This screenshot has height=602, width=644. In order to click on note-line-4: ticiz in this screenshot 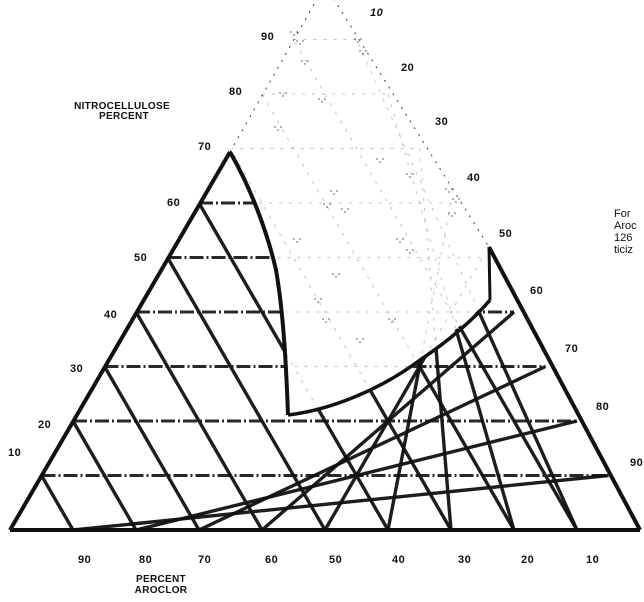, I will do `click(623, 250)`.